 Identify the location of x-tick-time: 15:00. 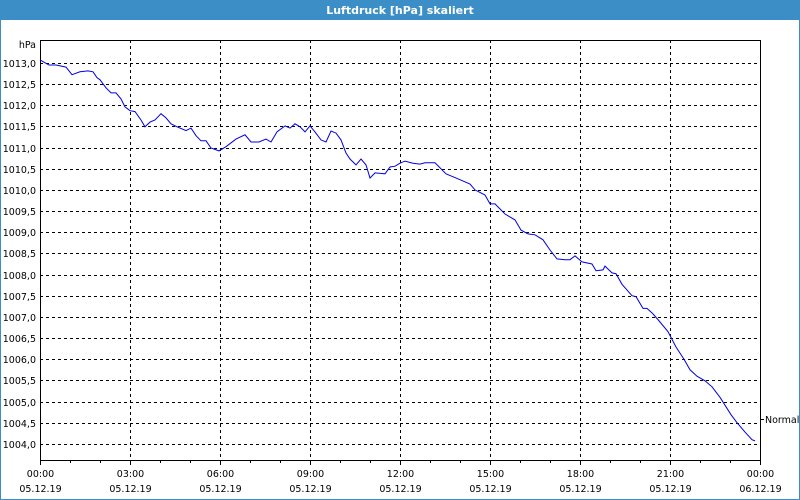
(490, 474).